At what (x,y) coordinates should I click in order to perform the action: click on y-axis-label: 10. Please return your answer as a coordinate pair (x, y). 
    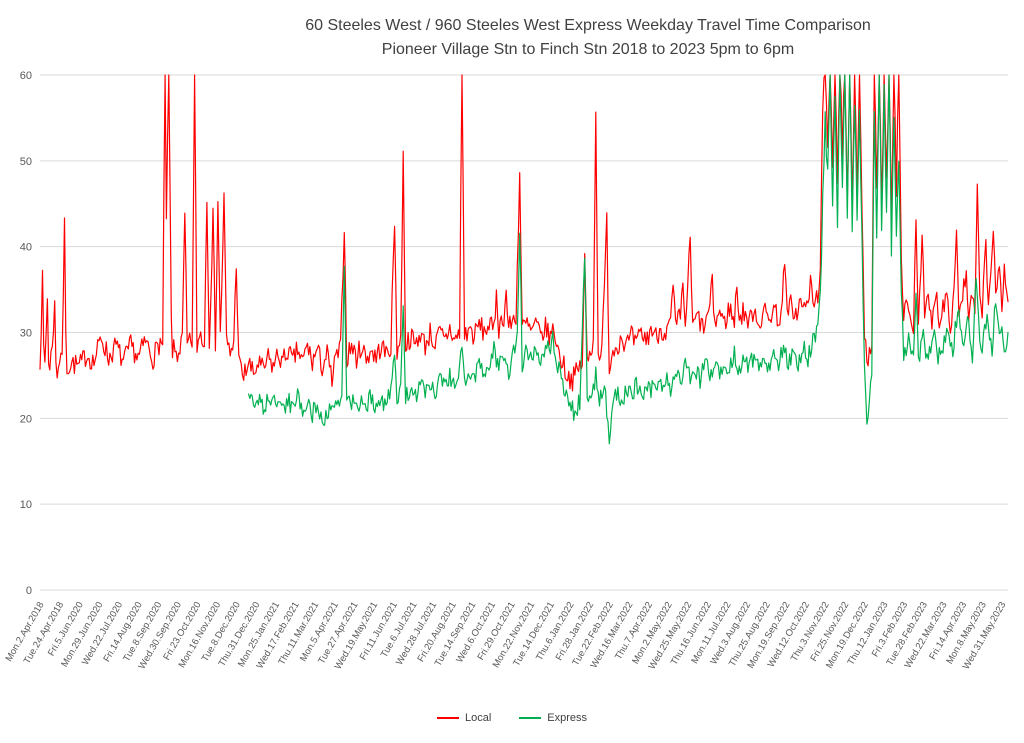
    Looking at the image, I should click on (26, 505).